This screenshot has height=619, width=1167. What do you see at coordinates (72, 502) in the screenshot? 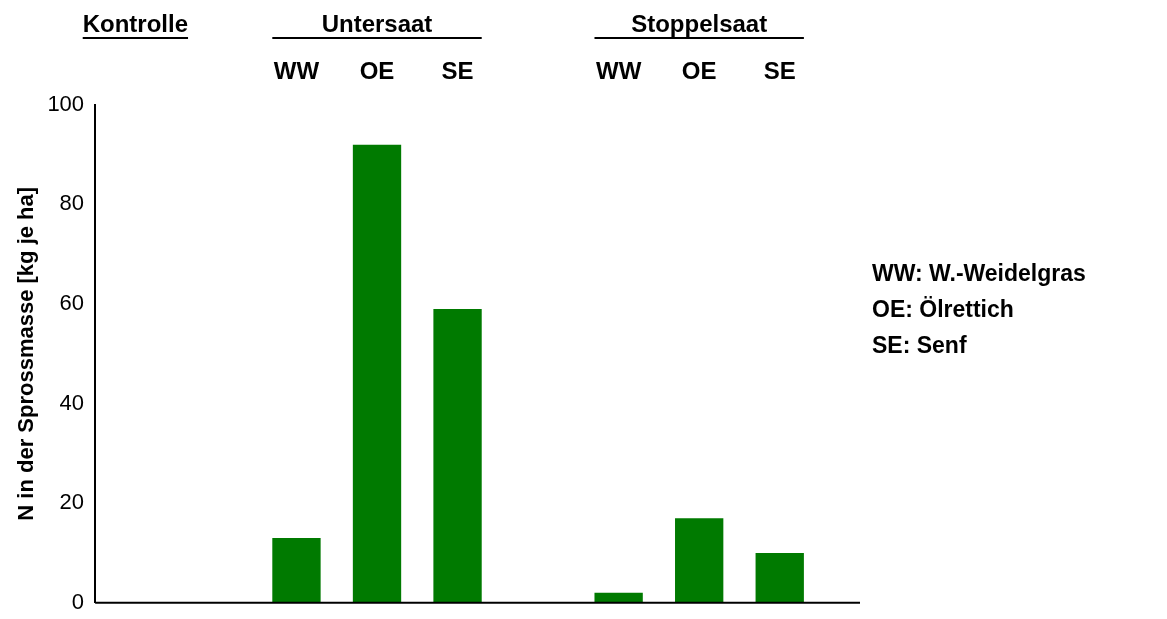
I see `y-tick-label: 20` at bounding box center [72, 502].